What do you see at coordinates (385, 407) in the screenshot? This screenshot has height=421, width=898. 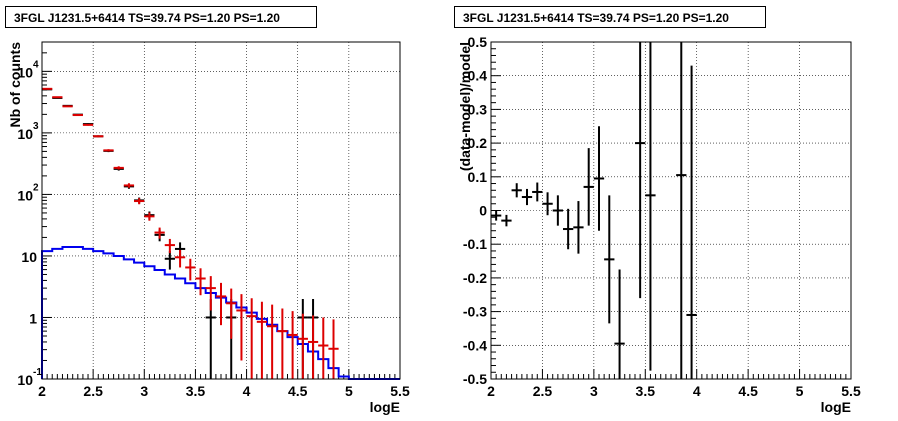 I see `left-x-axis-label: logE` at bounding box center [385, 407].